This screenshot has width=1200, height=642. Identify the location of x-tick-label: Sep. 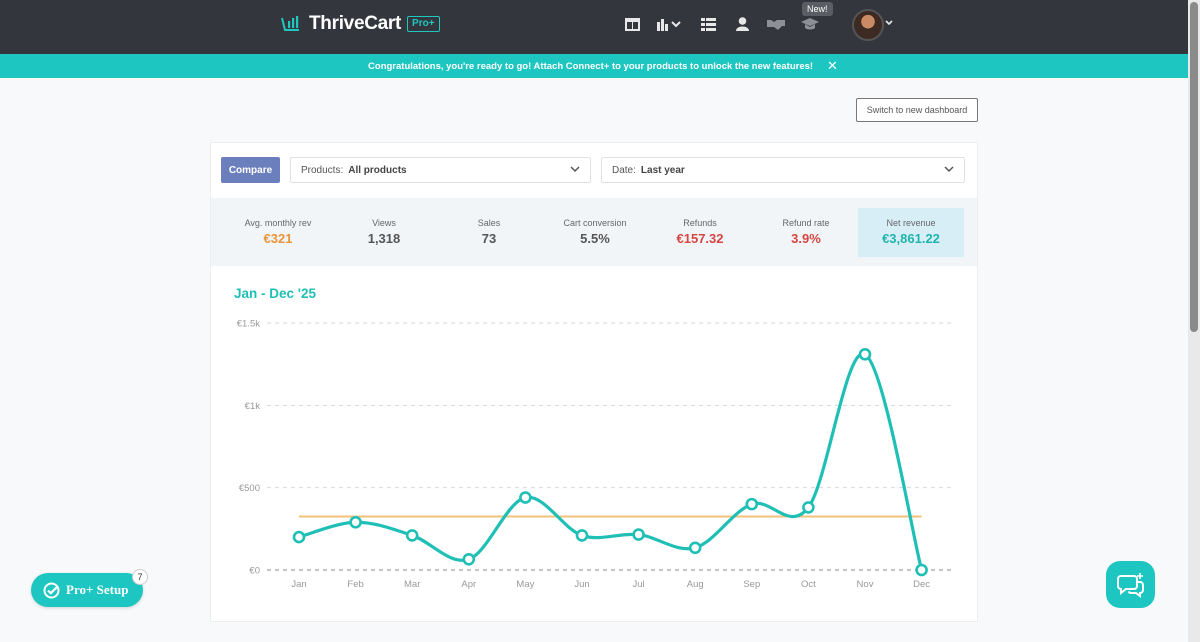
(751, 584).